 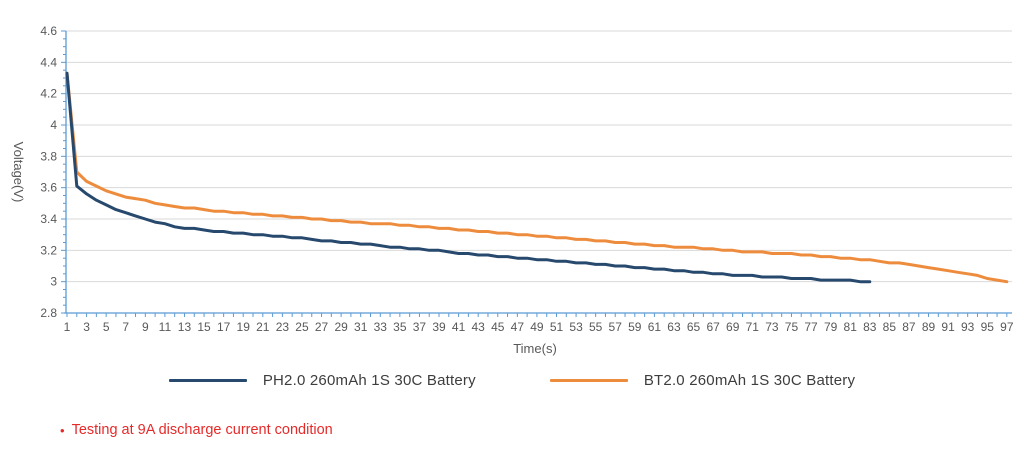 I want to click on svg-text: 3.4, so click(x=48, y=219).